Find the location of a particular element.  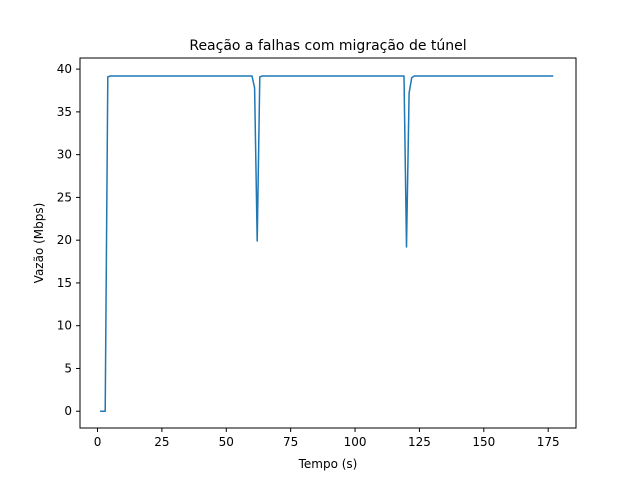

y-tick-label: 30 is located at coordinates (64, 155).